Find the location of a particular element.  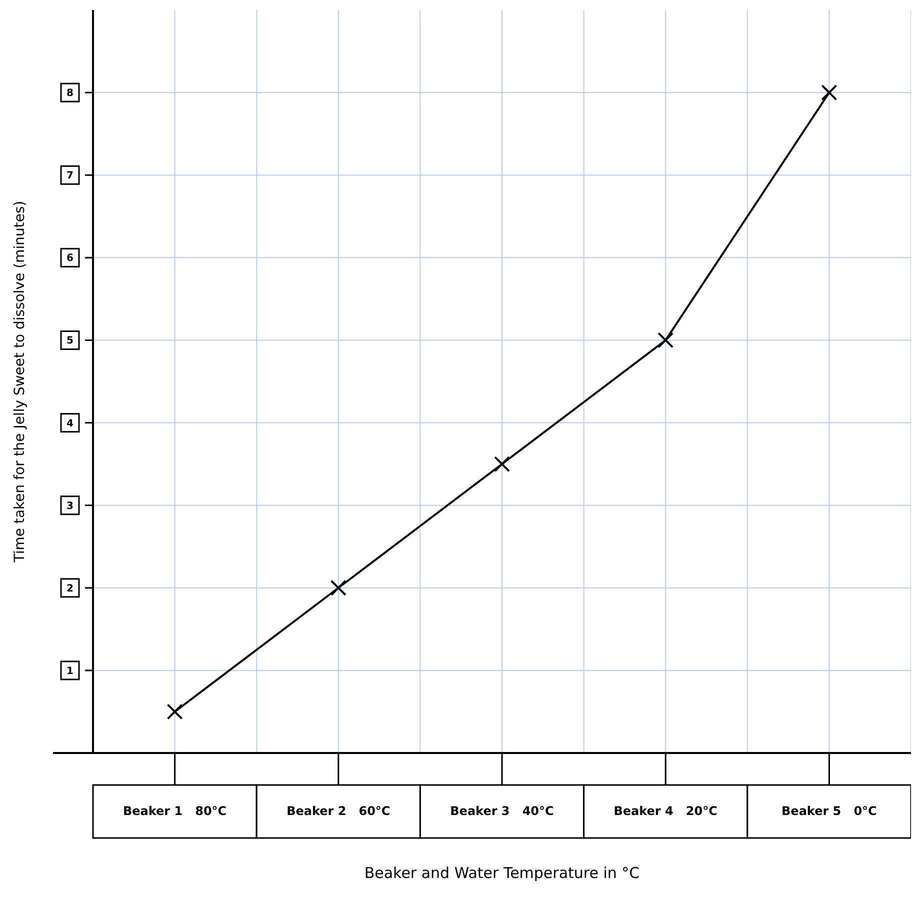

x-tick-label: Beaker 1 80°C is located at coordinates (174, 811).